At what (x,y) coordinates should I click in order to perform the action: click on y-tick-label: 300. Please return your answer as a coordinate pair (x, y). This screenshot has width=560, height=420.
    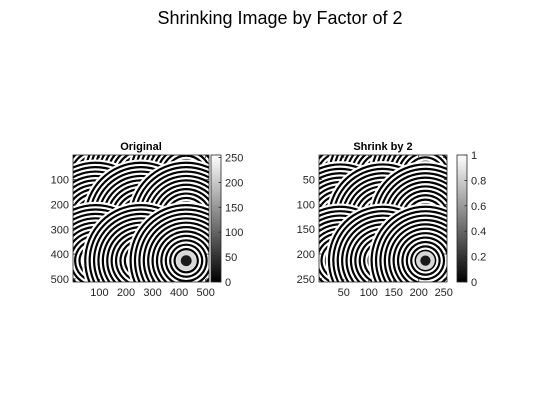
    Looking at the image, I should click on (60, 230).